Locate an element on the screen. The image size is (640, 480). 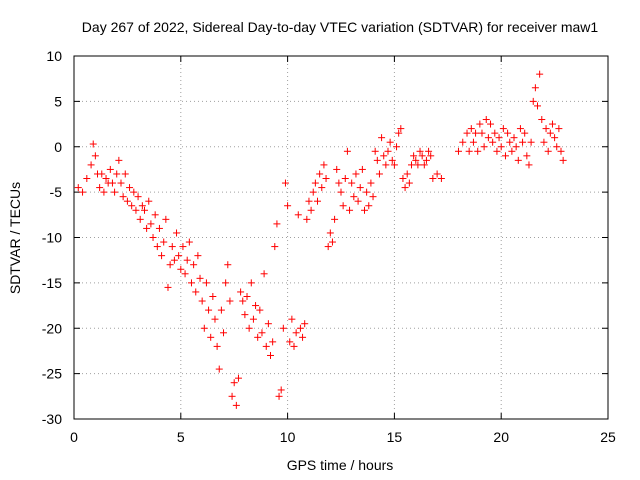
x-axis-label: GPS time / hours is located at coordinates (340, 465).